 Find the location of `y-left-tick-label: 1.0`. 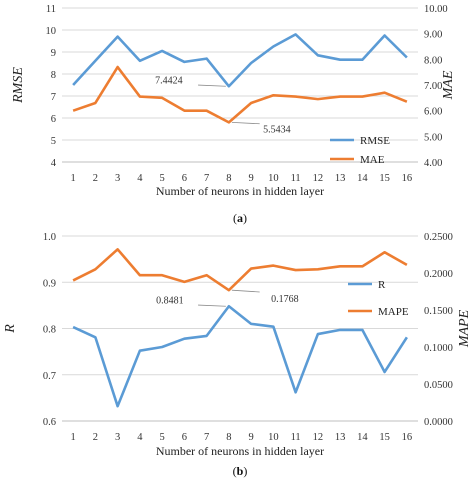

y-left-tick-label: 1.0 is located at coordinates (49, 237).